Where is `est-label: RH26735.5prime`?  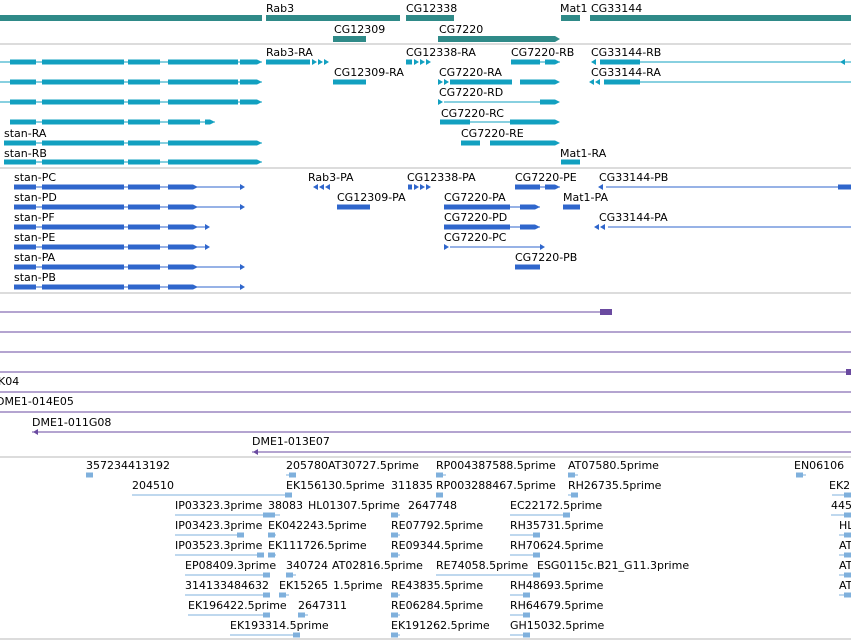
est-label: RH26735.5prime is located at coordinates (615, 485).